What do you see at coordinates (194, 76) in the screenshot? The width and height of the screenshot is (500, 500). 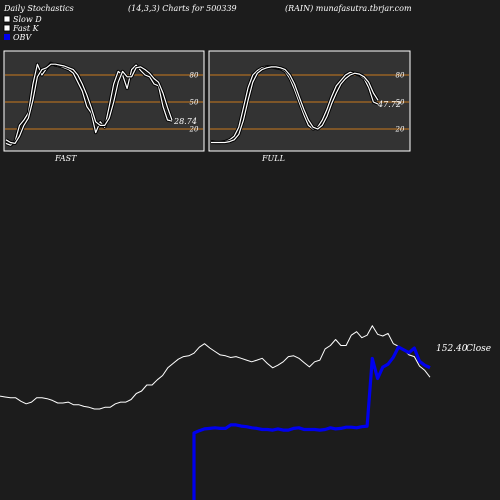 I see `fast-y-tick-80: 80` at bounding box center [194, 76].